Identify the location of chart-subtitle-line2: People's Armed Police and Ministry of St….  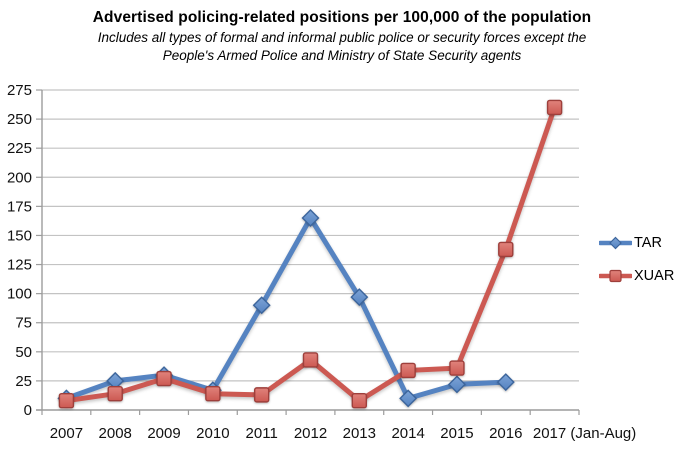
(342, 55).